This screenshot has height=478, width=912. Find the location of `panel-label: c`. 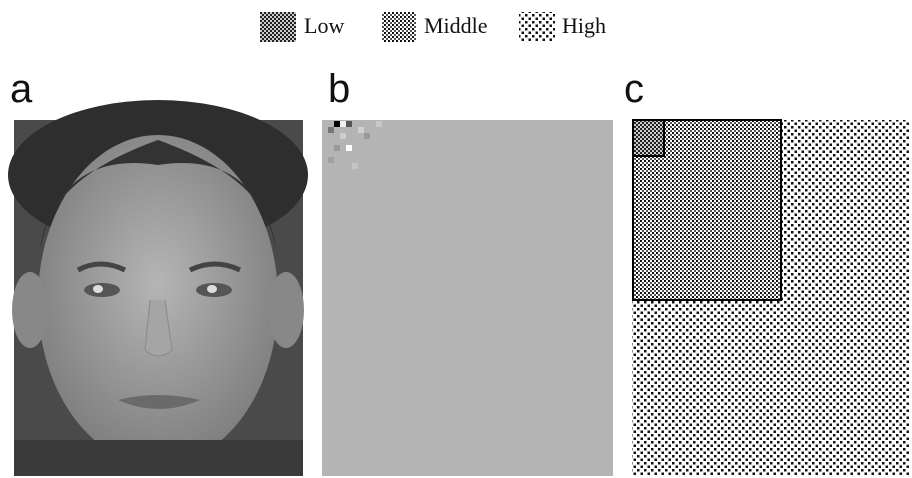

panel-label: c is located at coordinates (634, 89).